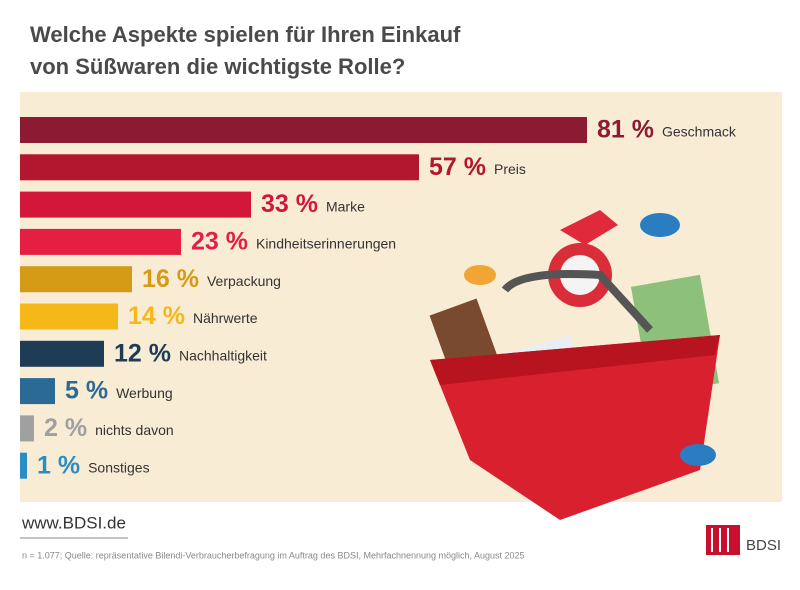 The width and height of the screenshot is (800, 590). Describe the element at coordinates (763, 545) in the screenshot. I see `logo-text: BDSI` at that location.